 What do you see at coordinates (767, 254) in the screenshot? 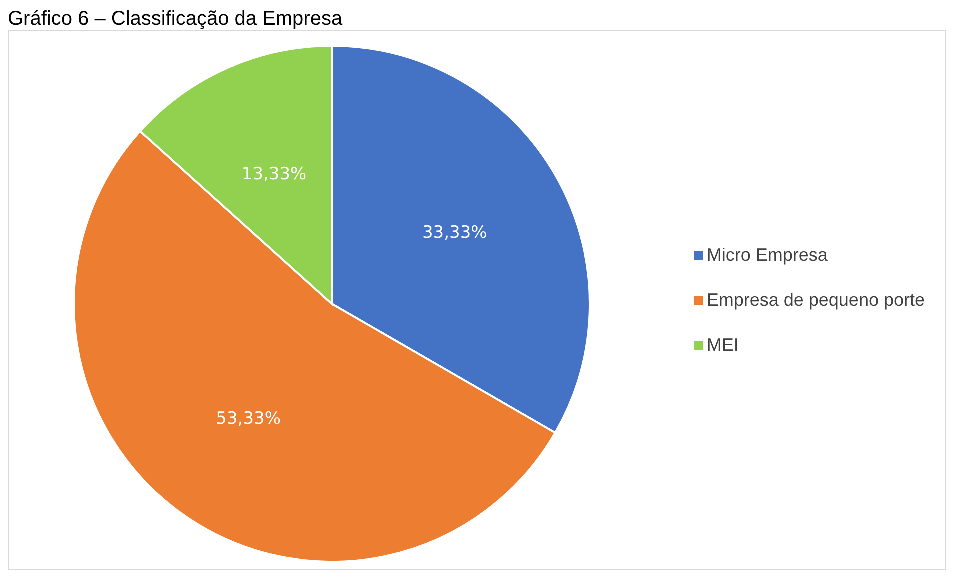
I see `legend-label: Micro Empresa` at bounding box center [767, 254].